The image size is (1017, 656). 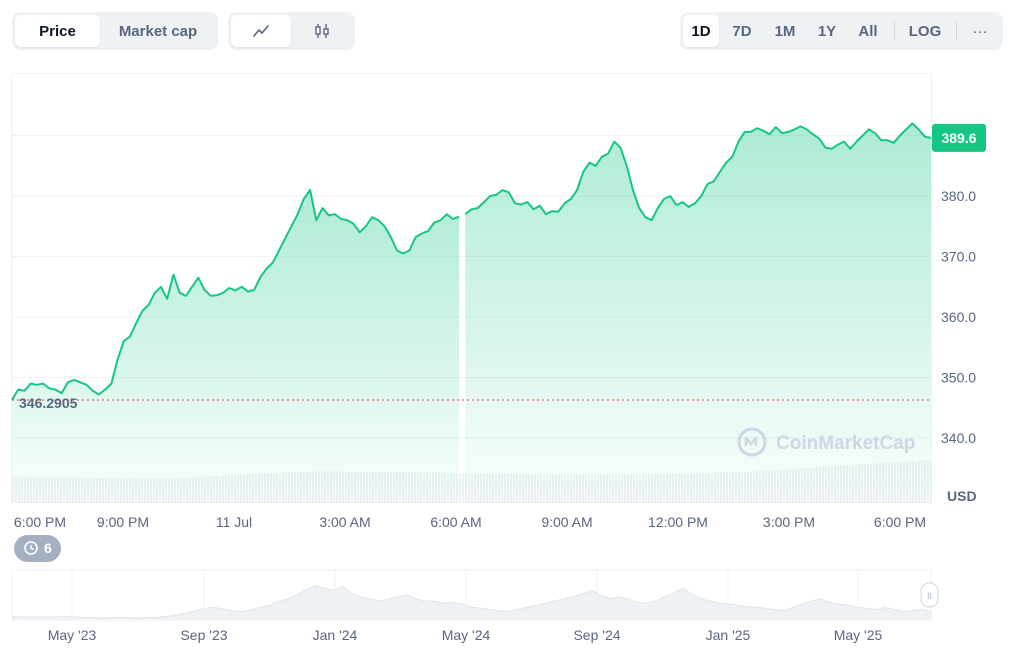 What do you see at coordinates (858, 635) in the screenshot?
I see `overview-x-tick-label: May '25` at bounding box center [858, 635].